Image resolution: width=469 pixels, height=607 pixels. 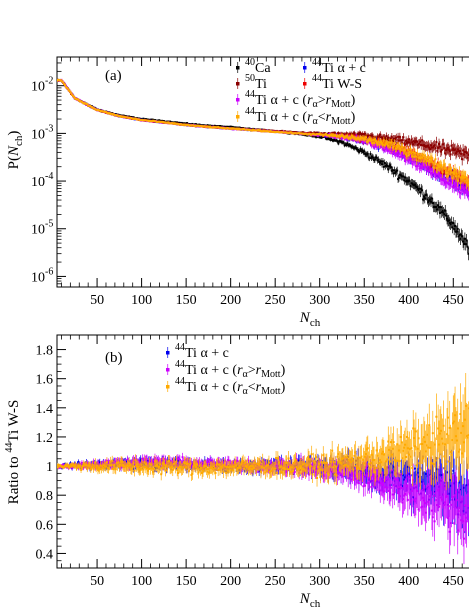 What do you see at coordinates (45, 351) in the screenshot?
I see `y-tick-label: 1.8` at bounding box center [45, 351].